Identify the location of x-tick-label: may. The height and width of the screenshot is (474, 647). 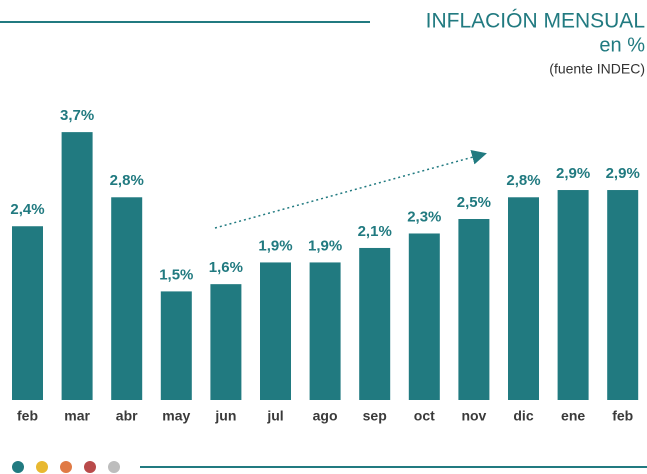
(176, 416).